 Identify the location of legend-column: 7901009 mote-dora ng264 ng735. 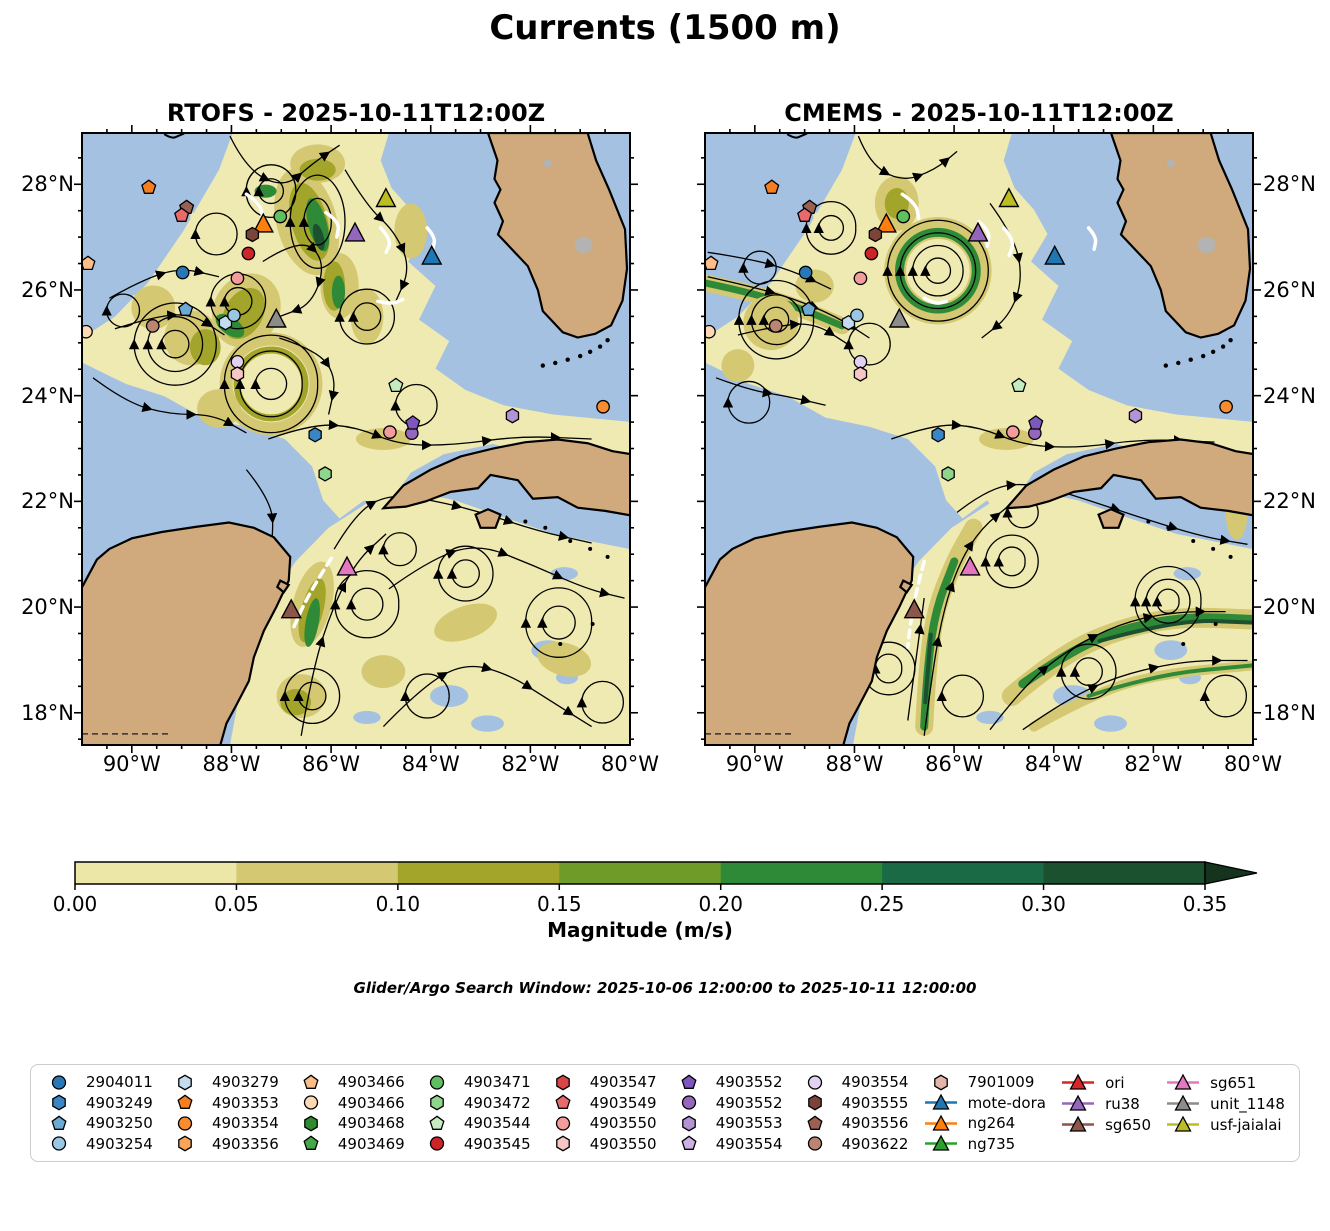
(984, 1113).